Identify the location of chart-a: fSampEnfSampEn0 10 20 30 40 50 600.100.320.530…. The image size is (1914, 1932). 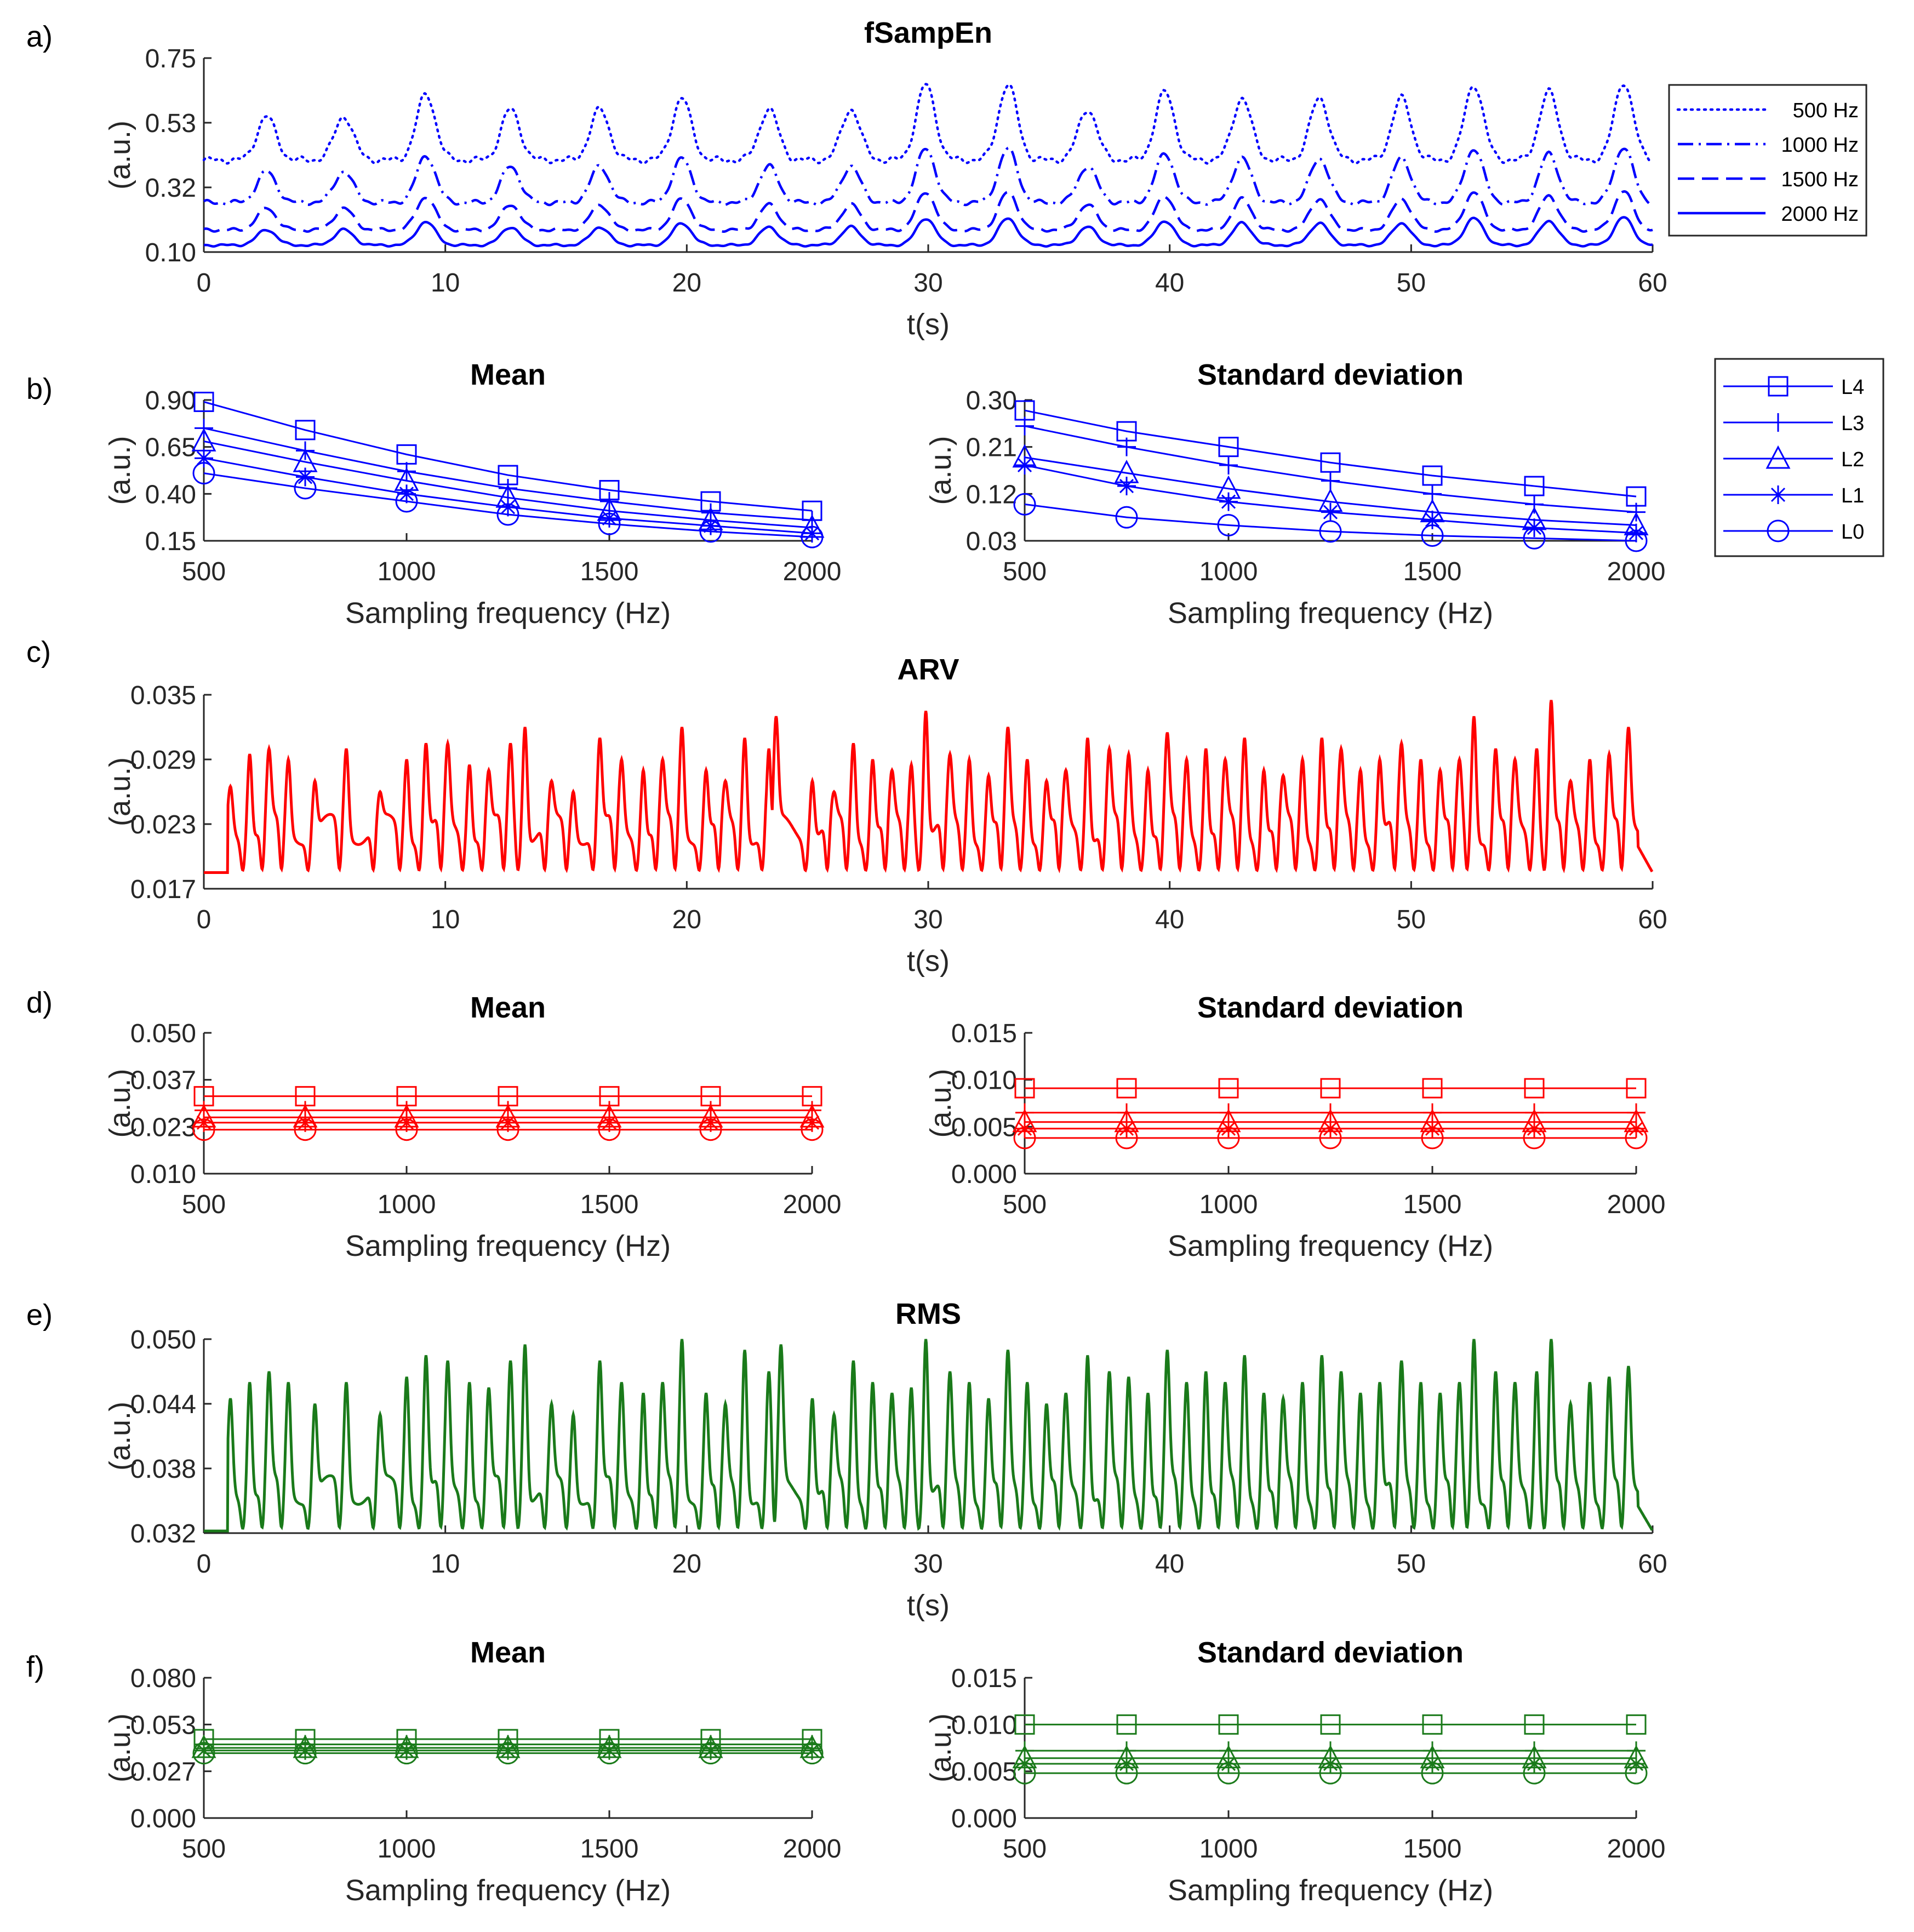
(885, 178).